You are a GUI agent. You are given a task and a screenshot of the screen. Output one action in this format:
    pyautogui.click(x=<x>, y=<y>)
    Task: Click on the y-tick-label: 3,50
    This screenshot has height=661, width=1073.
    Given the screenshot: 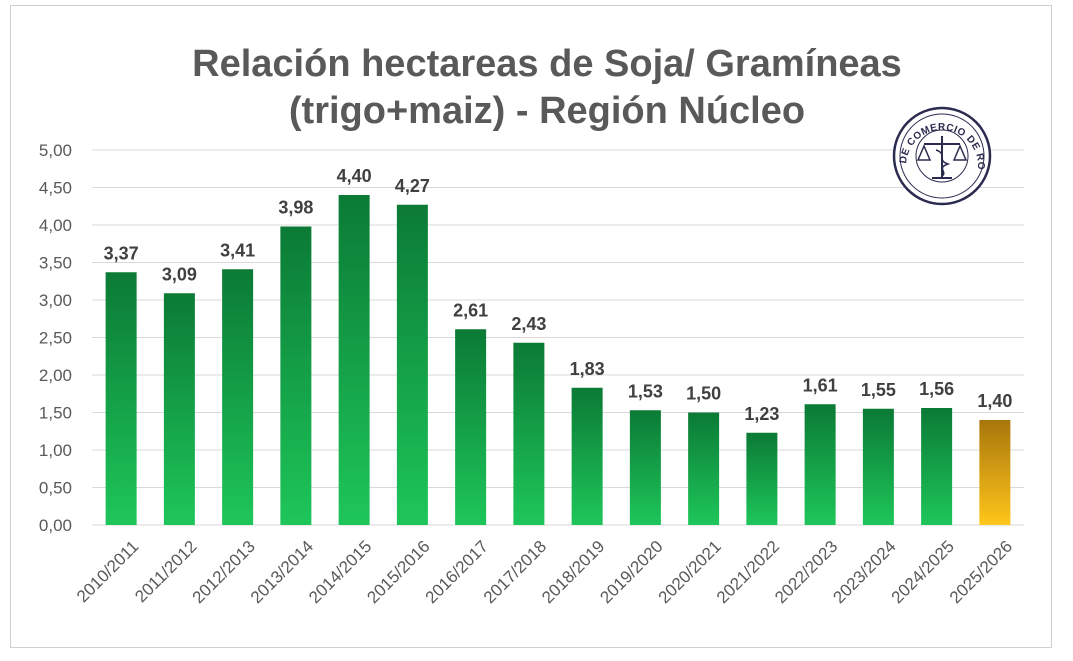 What is the action you would take?
    pyautogui.click(x=55, y=263)
    